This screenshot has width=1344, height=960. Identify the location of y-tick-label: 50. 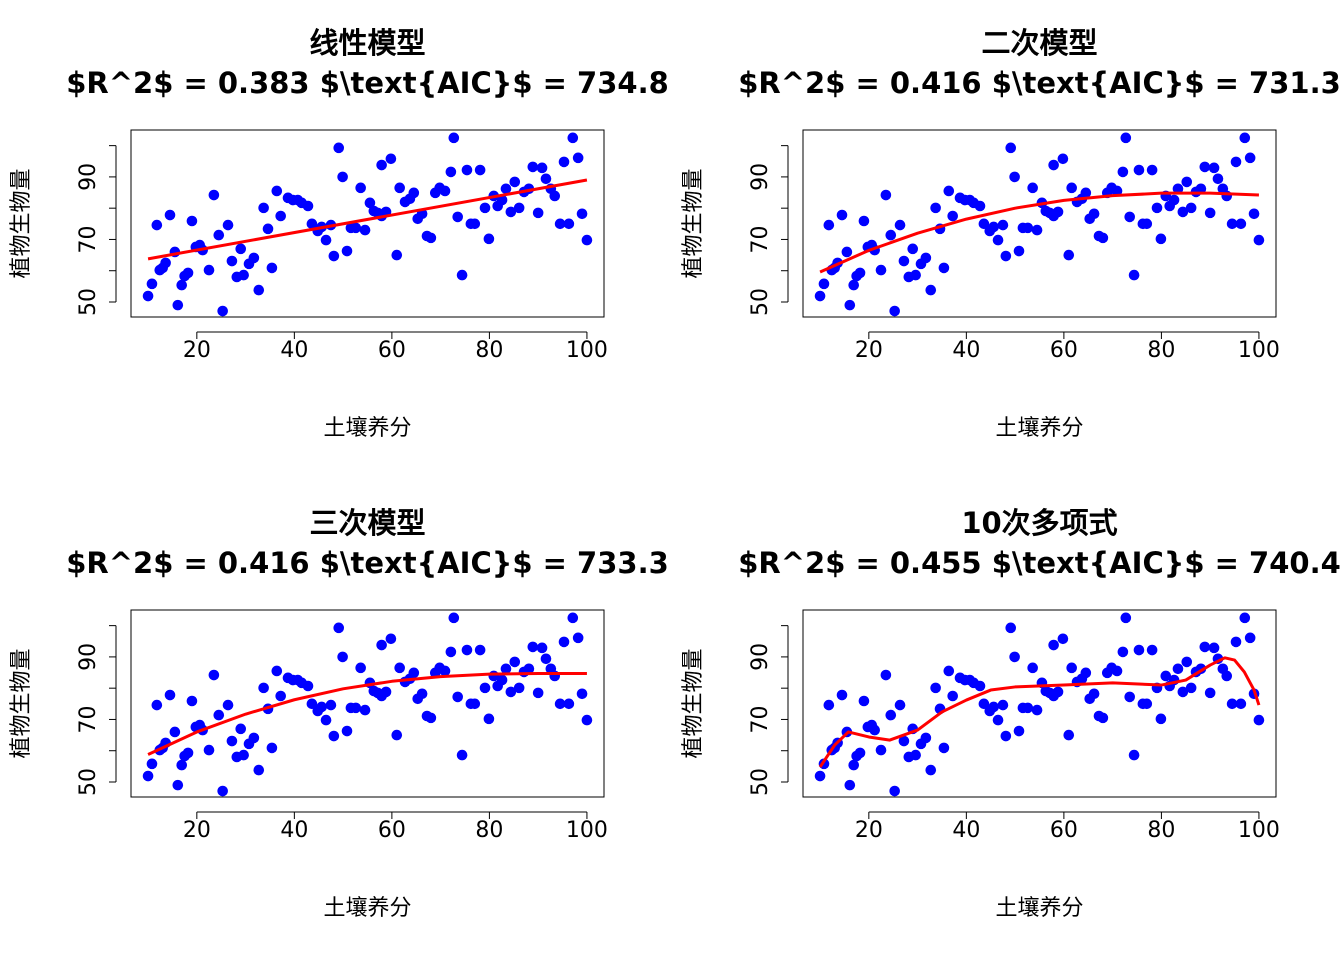
(760, 782).